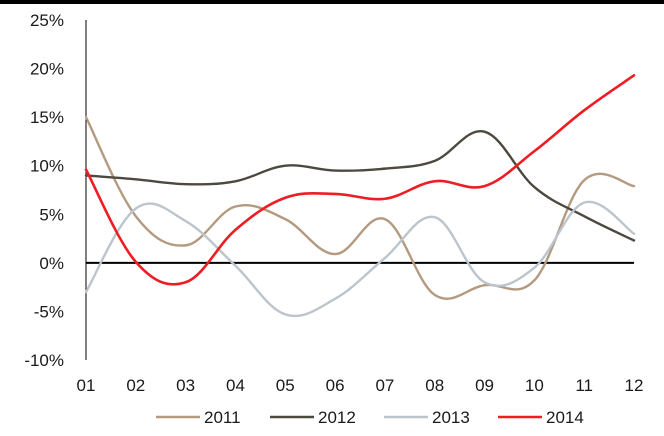 The height and width of the screenshot is (436, 664). Describe the element at coordinates (47, 20) in the screenshot. I see `y-tick-label: 25%` at that location.